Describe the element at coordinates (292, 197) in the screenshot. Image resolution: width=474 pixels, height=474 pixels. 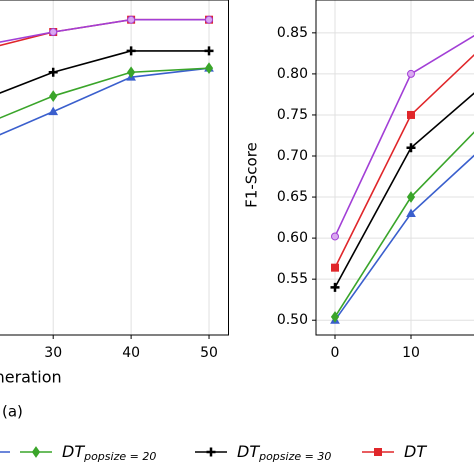
I see `y-tick-label: 0.65` at that location.